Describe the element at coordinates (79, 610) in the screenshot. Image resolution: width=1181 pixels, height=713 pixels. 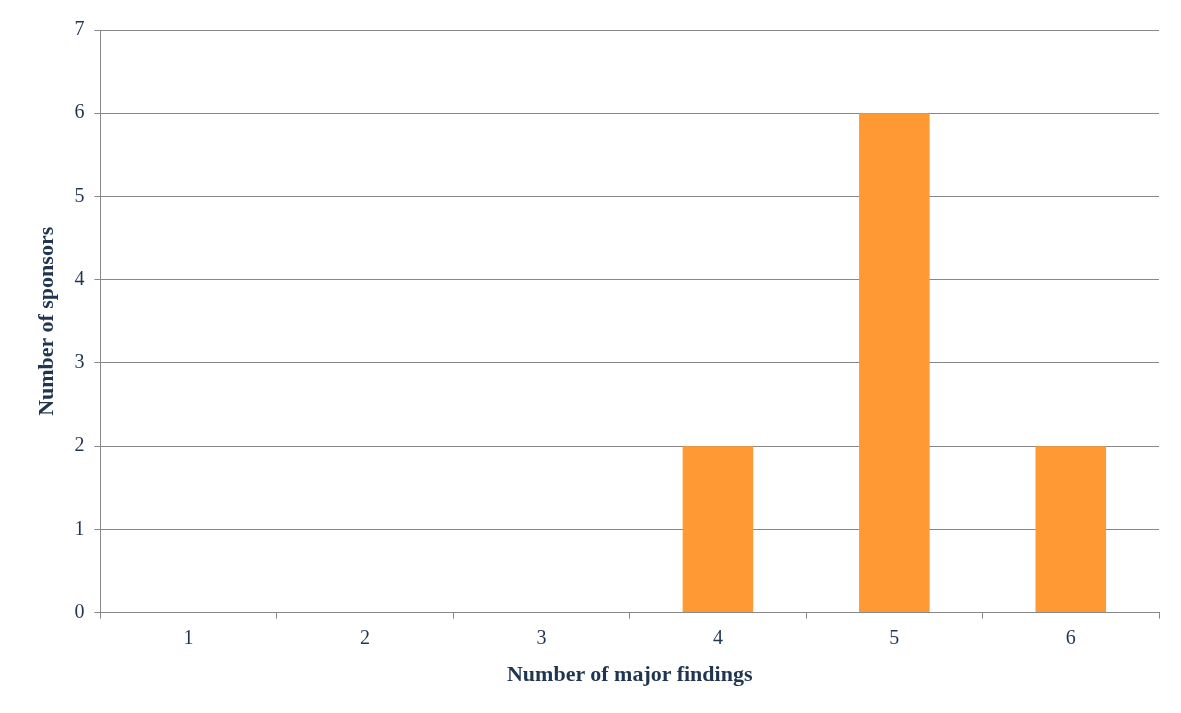
I see `y-tick-label: 0` at that location.